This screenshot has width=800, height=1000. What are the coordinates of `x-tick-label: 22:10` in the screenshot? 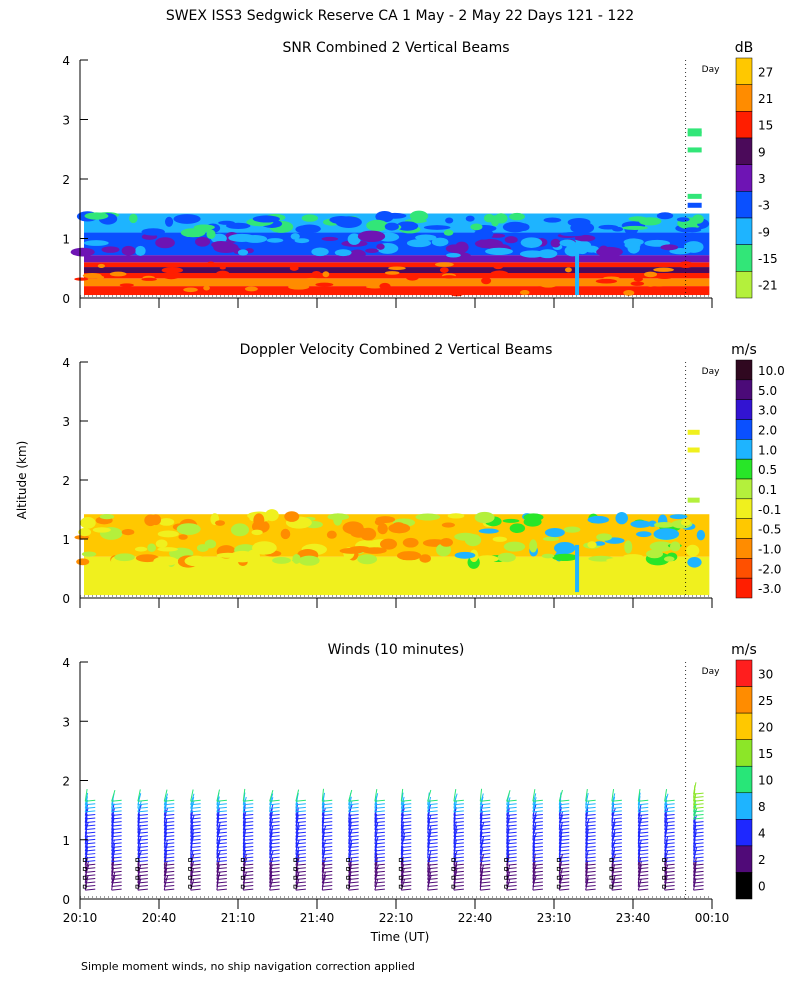 It's located at (396, 918).